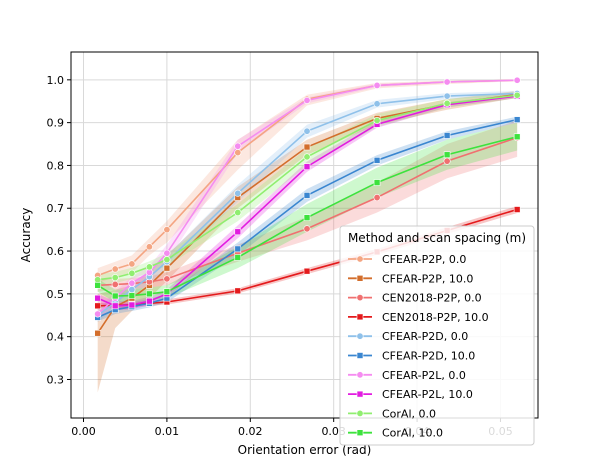  What do you see at coordinates (424, 259) in the screenshot?
I see `legend-cfear-p2p-0-0-label: CFEAR-P2P, 0.0` at bounding box center [424, 259].